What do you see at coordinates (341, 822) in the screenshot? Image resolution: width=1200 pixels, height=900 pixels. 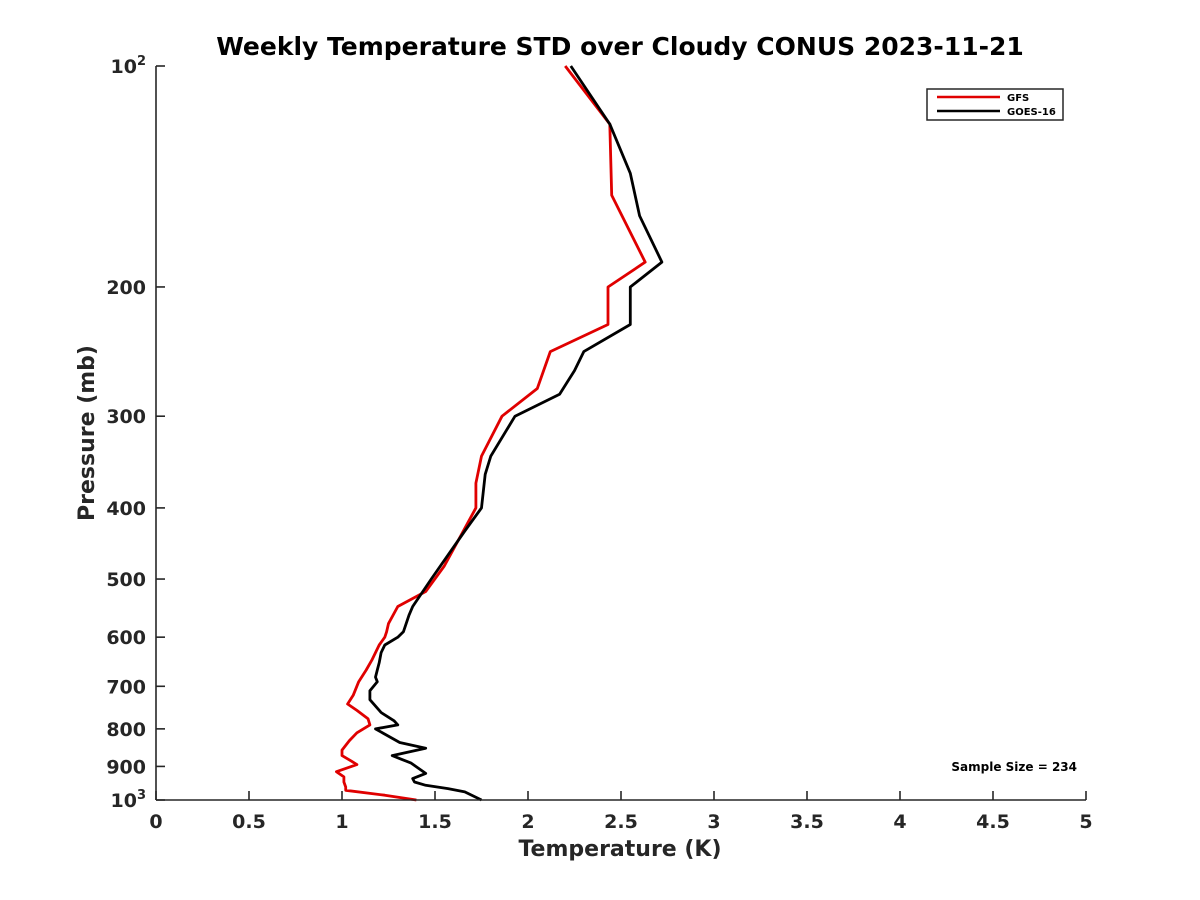 I see `x-tick-label: 1` at bounding box center [341, 822].